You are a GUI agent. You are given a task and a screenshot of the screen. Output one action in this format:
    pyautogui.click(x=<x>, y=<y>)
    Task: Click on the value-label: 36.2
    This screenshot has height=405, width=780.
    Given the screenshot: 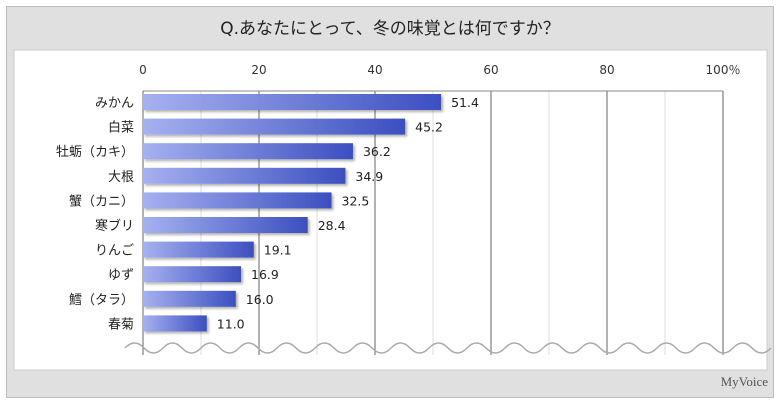 What is the action you would take?
    pyautogui.click(x=377, y=151)
    